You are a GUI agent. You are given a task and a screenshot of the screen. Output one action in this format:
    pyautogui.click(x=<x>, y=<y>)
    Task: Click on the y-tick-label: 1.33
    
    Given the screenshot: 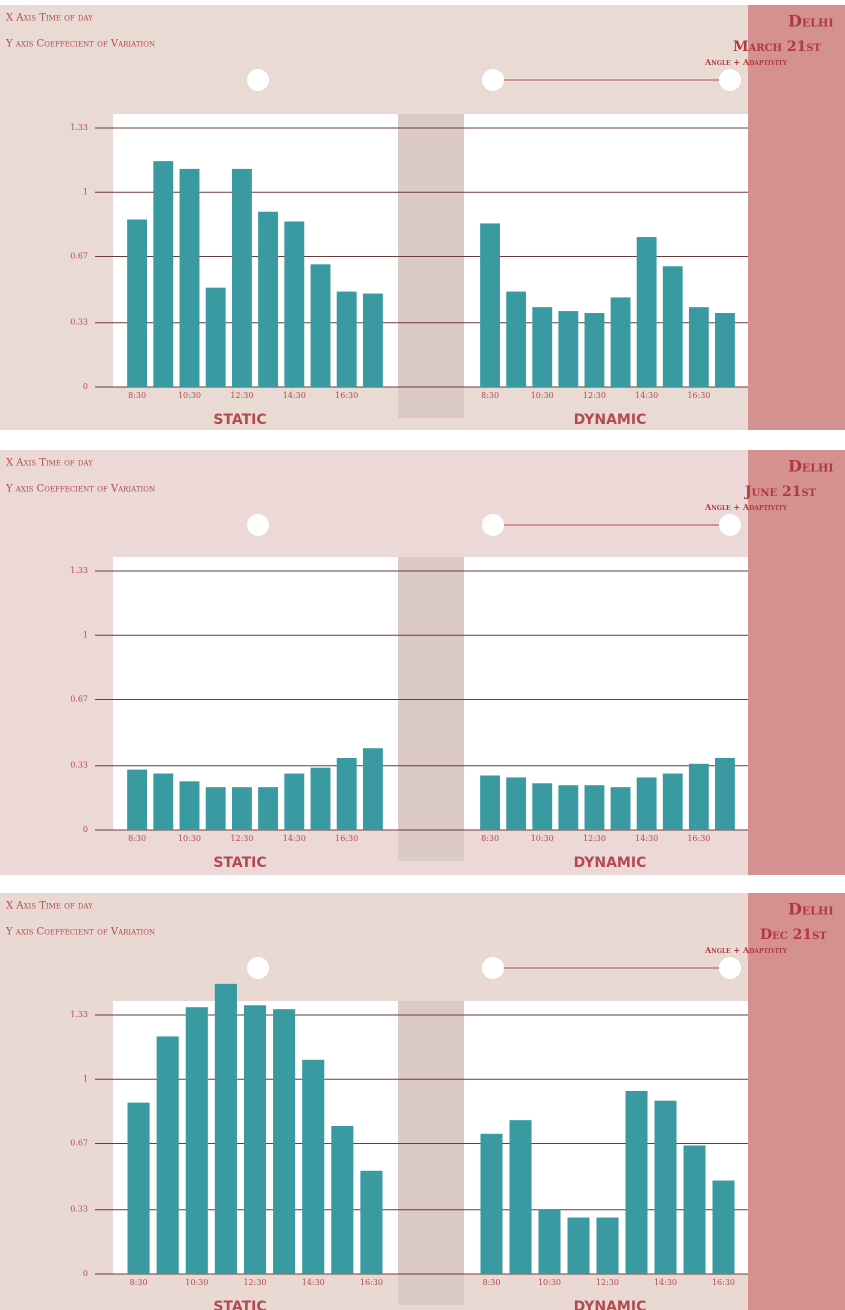 What is the action you would take?
    pyautogui.click(x=79, y=1014)
    